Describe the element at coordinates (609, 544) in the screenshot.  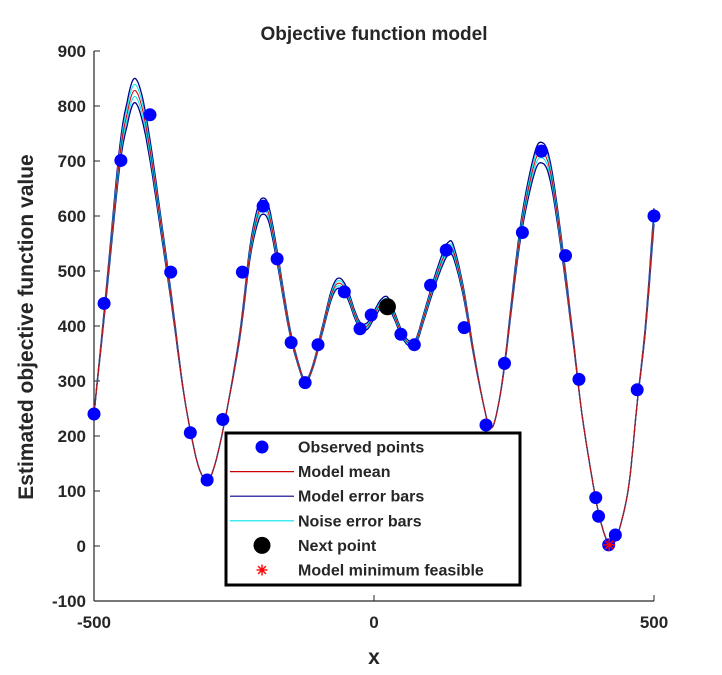
I see `model-minimum-point` at that location.